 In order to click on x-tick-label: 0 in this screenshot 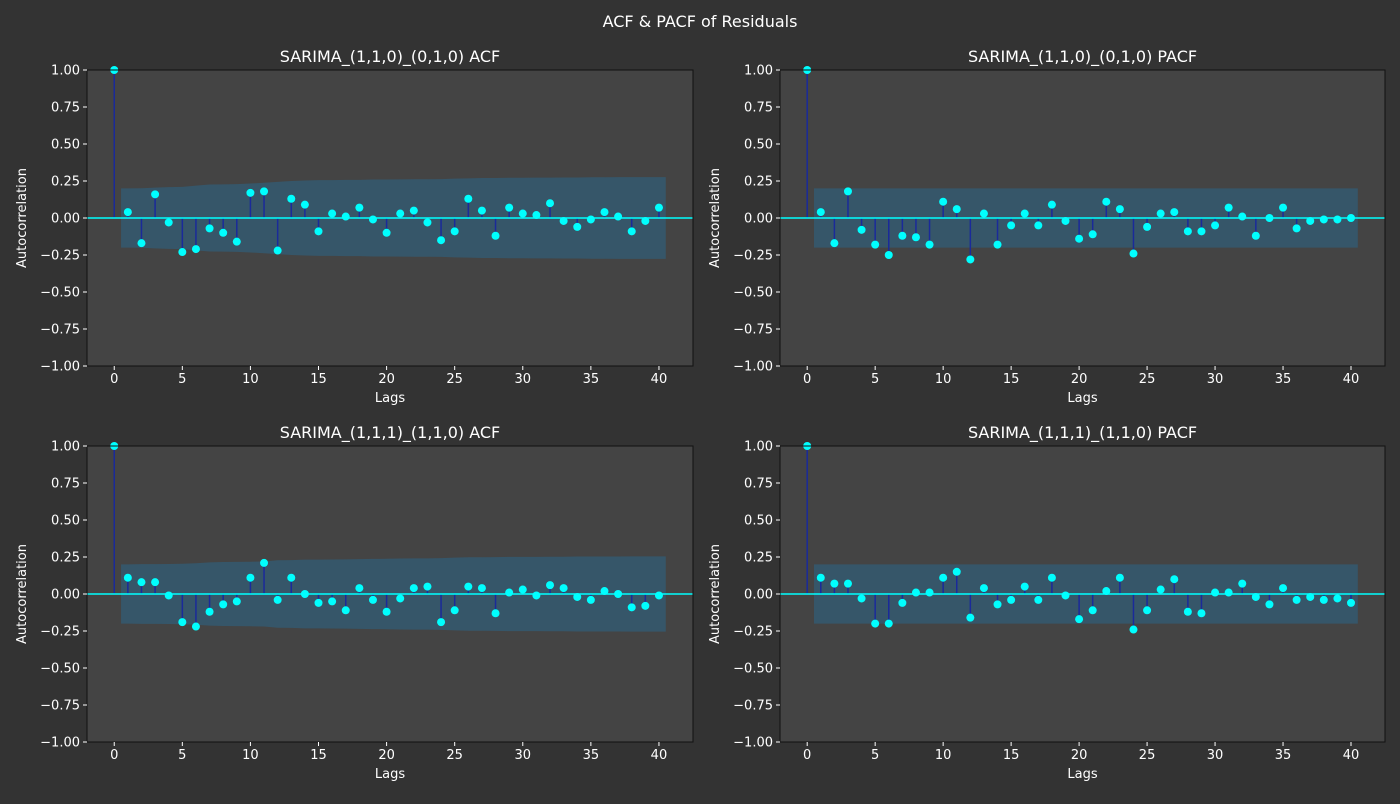, I will do `click(114, 379)`.